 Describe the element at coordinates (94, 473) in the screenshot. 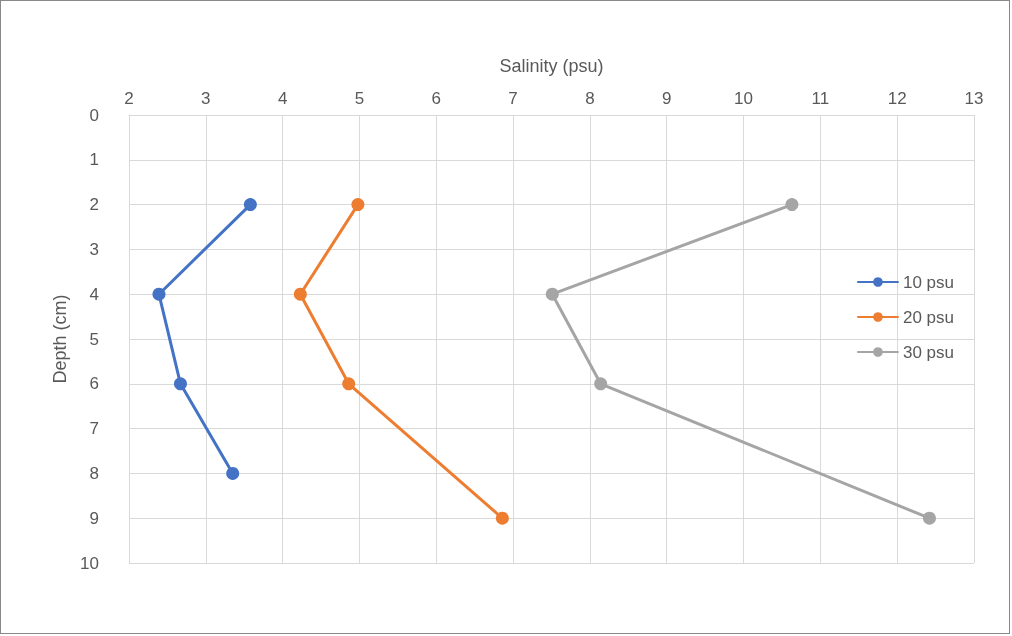

I see `y-tick-label: 8` at that location.